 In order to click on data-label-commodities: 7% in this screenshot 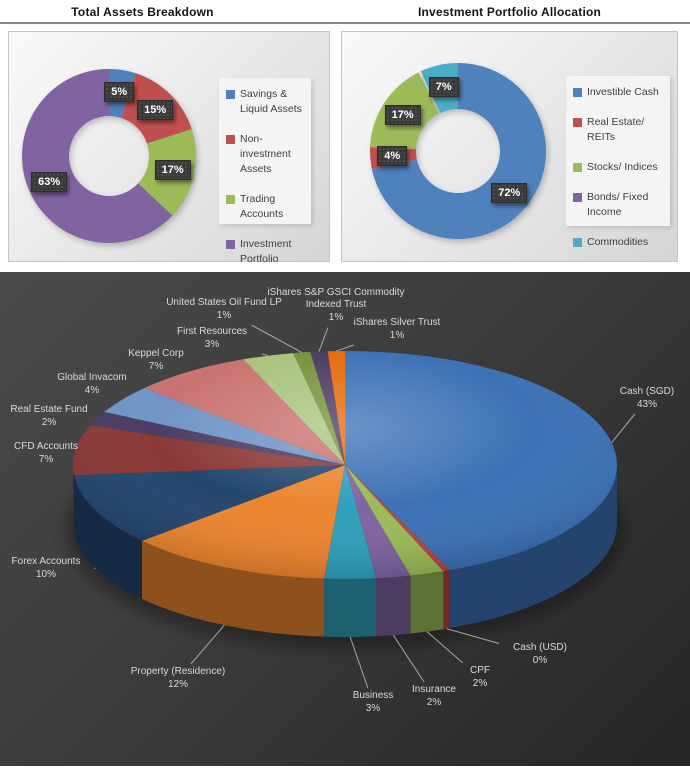, I will do `click(443, 86)`.